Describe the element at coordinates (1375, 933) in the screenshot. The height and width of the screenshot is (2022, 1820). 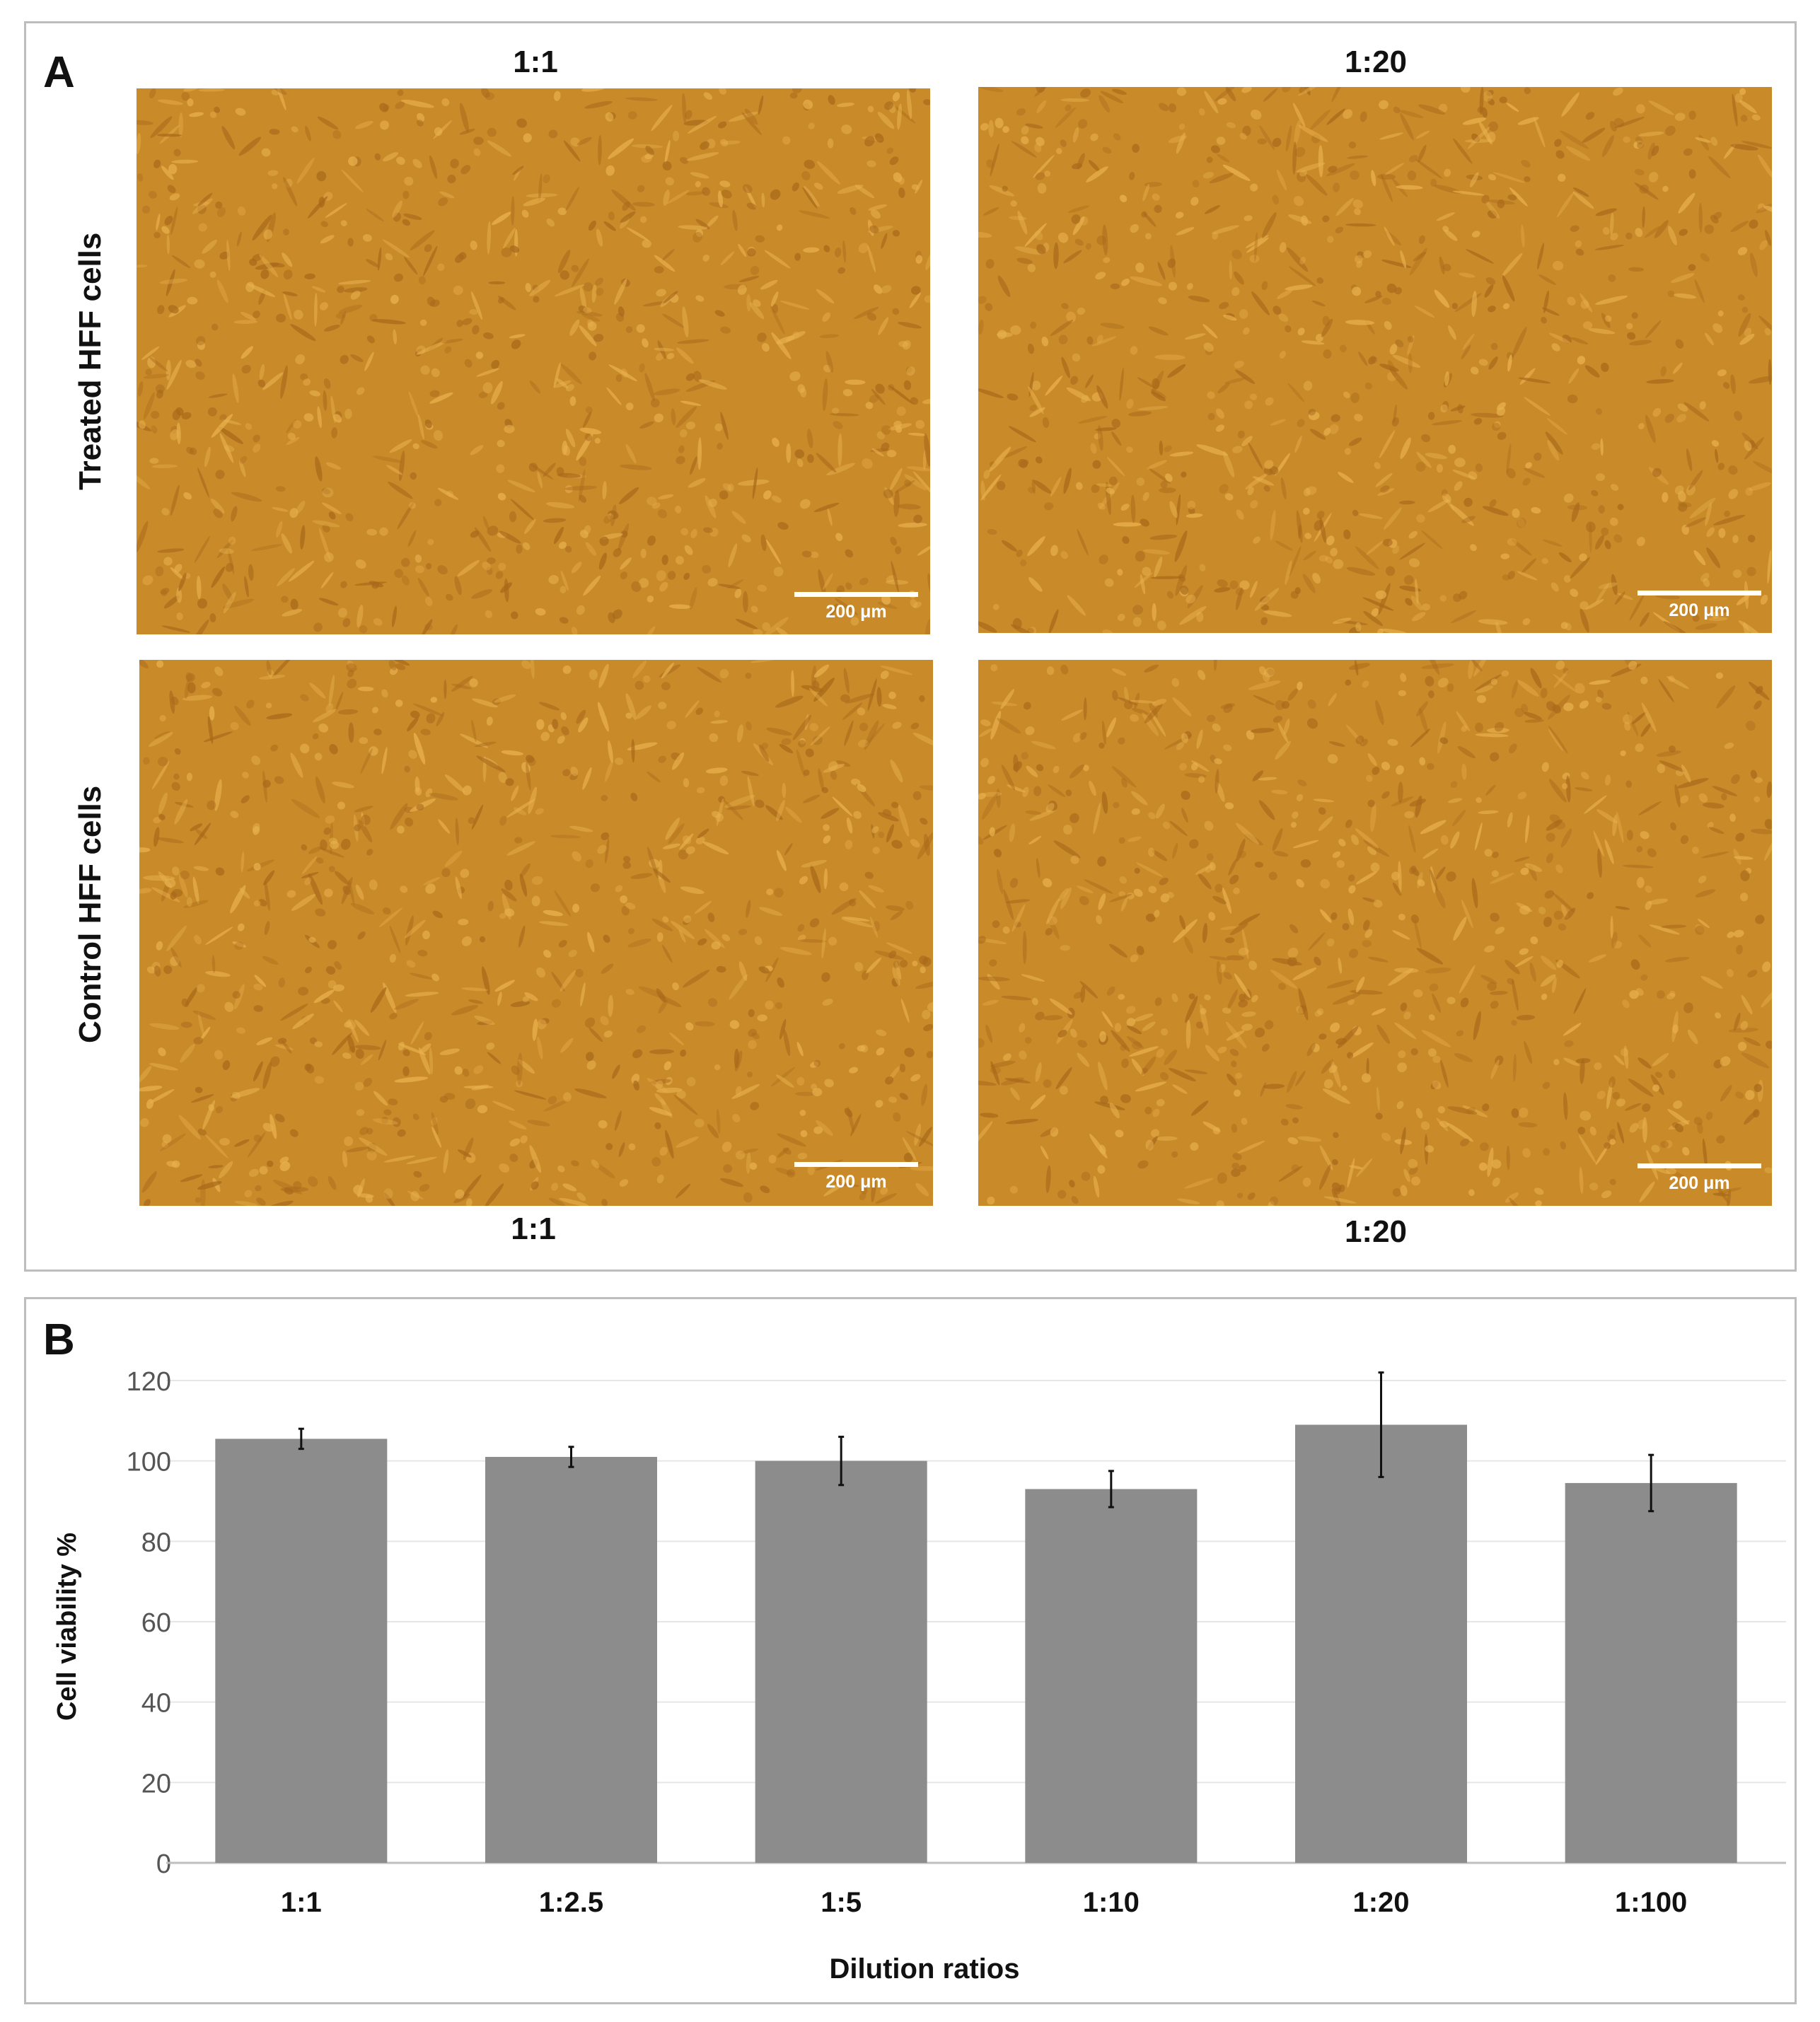
I see `micrograph-control-1-20: 200 μm` at that location.